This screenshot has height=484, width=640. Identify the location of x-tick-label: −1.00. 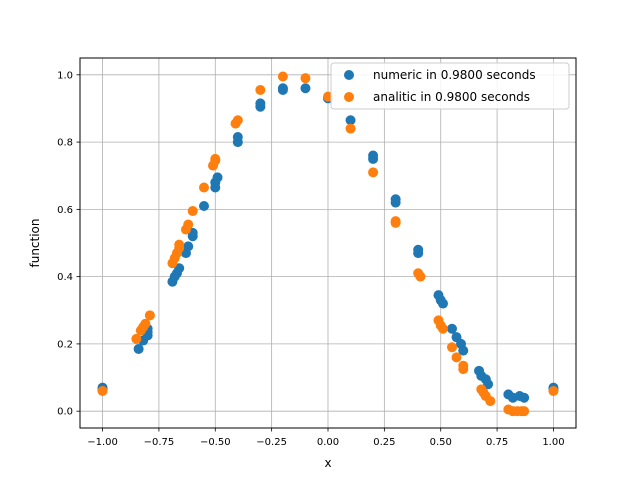
(102, 442).